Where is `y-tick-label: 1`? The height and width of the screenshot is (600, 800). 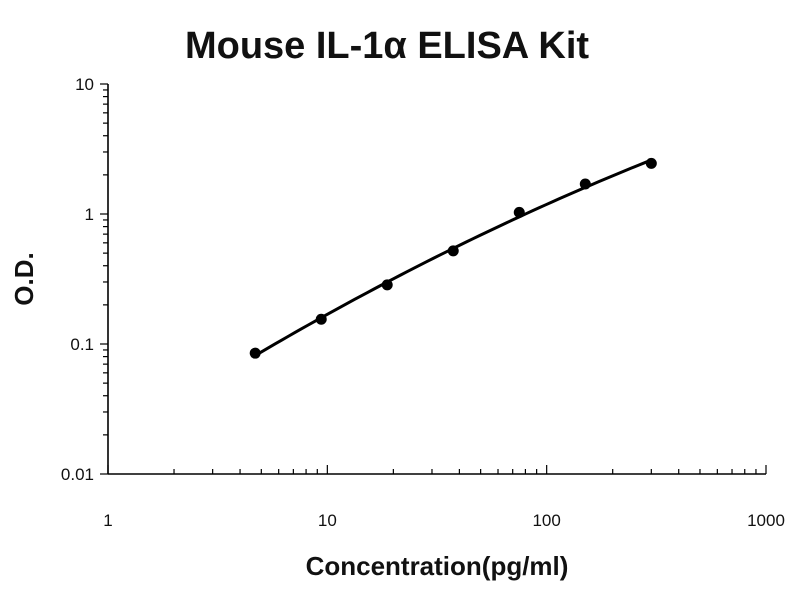 y-tick-label: 1 is located at coordinates (89, 214).